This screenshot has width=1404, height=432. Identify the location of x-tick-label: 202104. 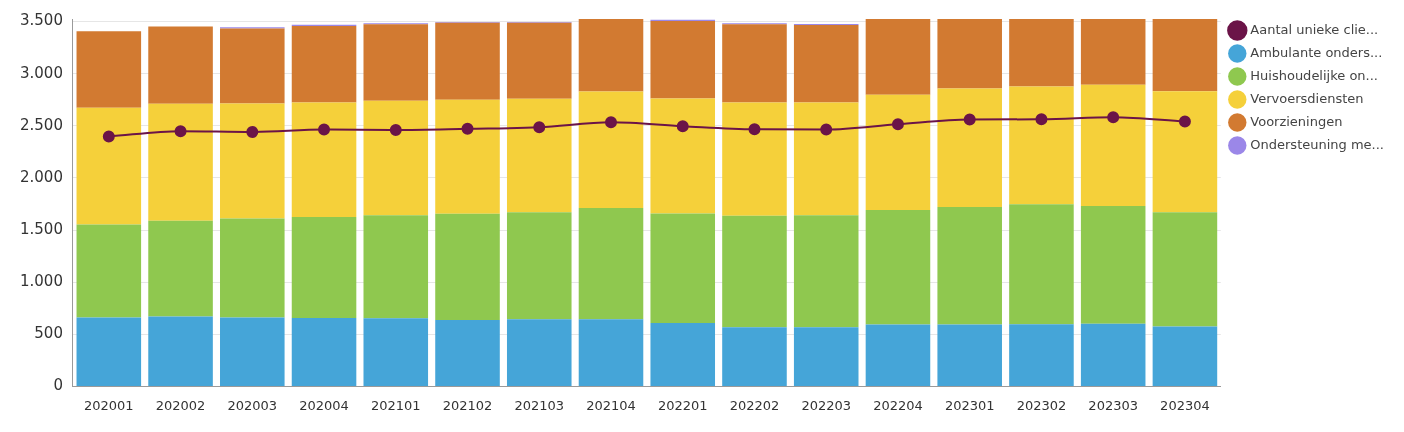
(611, 405).